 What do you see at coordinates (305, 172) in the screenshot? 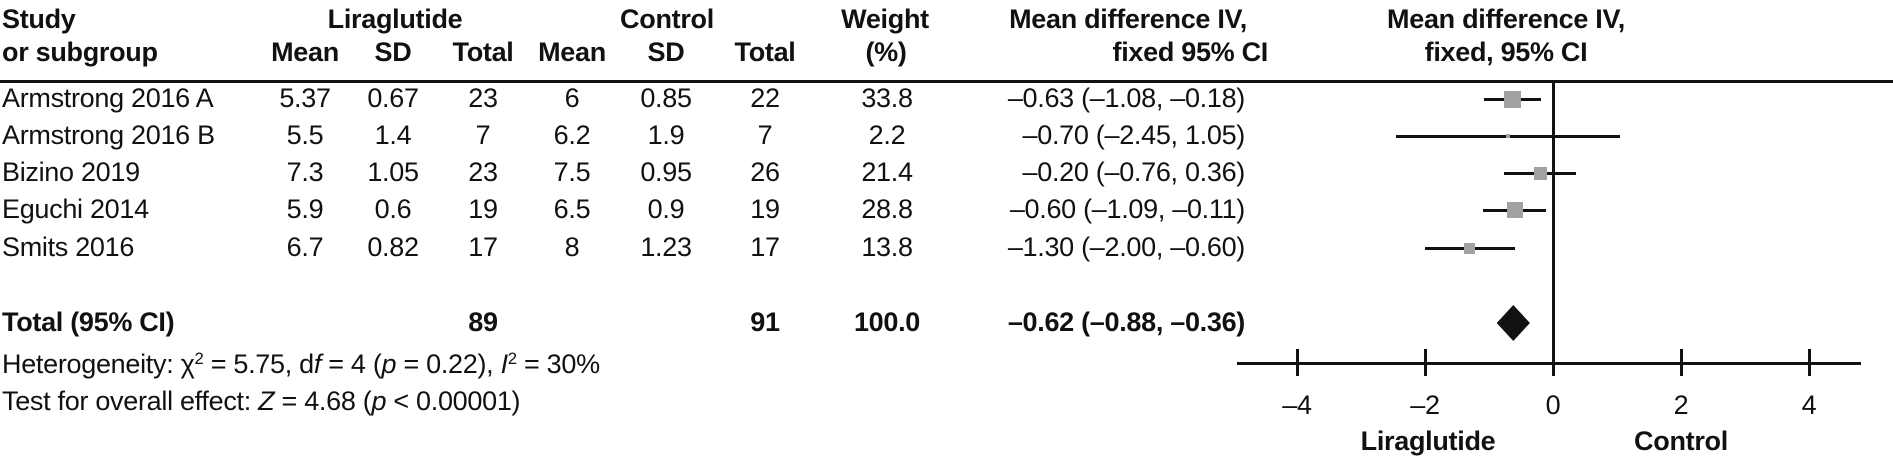
I see `liraglutide-mean-value: 7.3` at bounding box center [305, 172].